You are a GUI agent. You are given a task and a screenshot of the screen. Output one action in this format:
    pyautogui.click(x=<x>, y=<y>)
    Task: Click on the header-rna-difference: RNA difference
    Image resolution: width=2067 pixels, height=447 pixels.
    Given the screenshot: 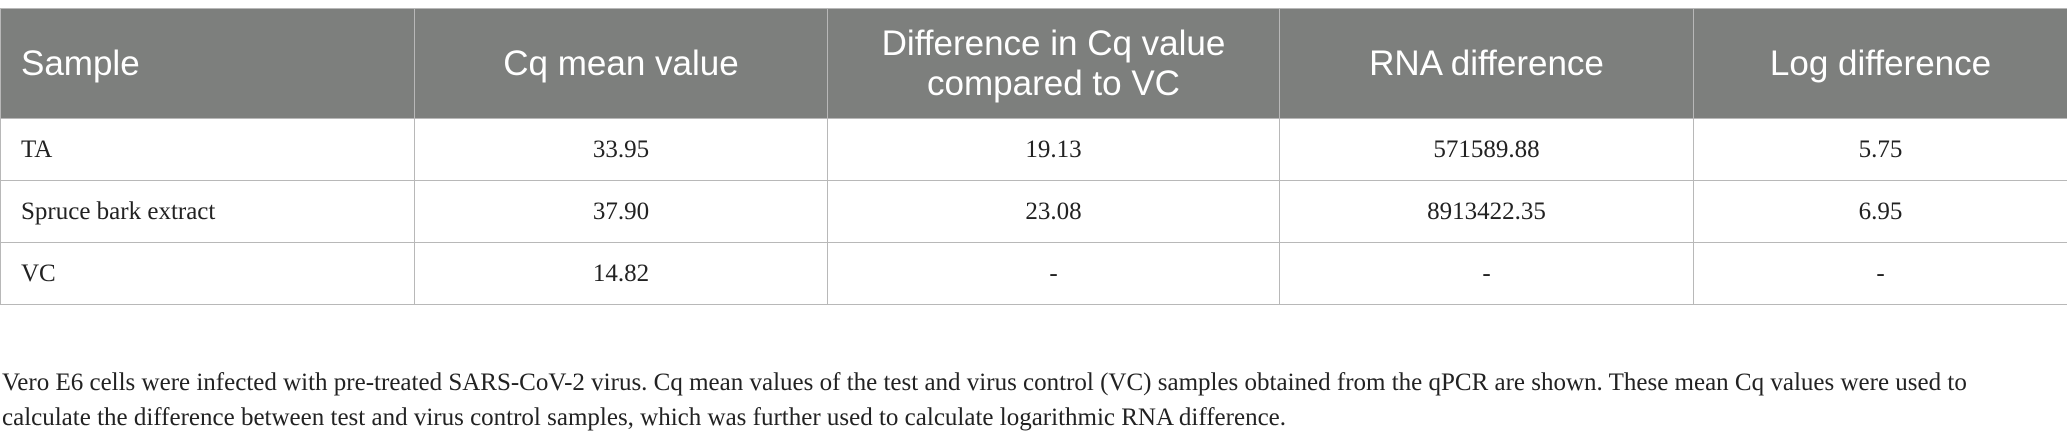 What is the action you would take?
    pyautogui.click(x=1486, y=63)
    